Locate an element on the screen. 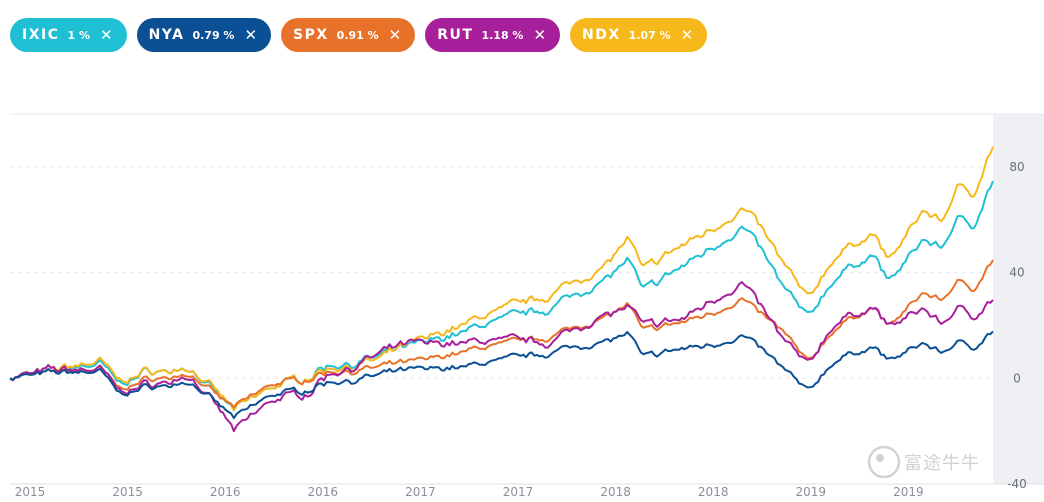  y-tick-label: 0 is located at coordinates (1017, 378).